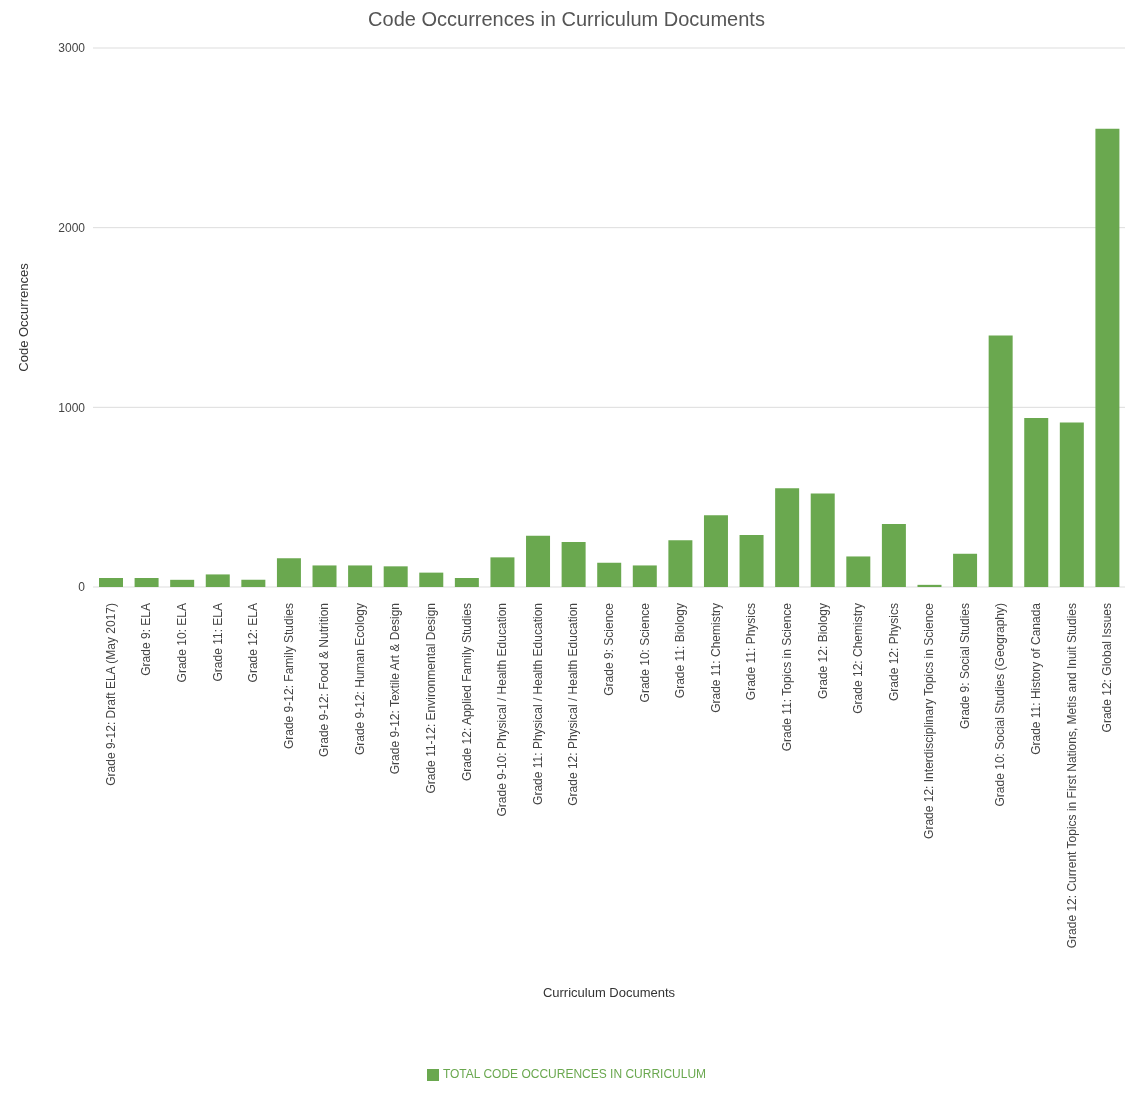  What do you see at coordinates (1036, 678) in the screenshot?
I see `x-tick-label: Grade 11: History of Canada` at bounding box center [1036, 678].